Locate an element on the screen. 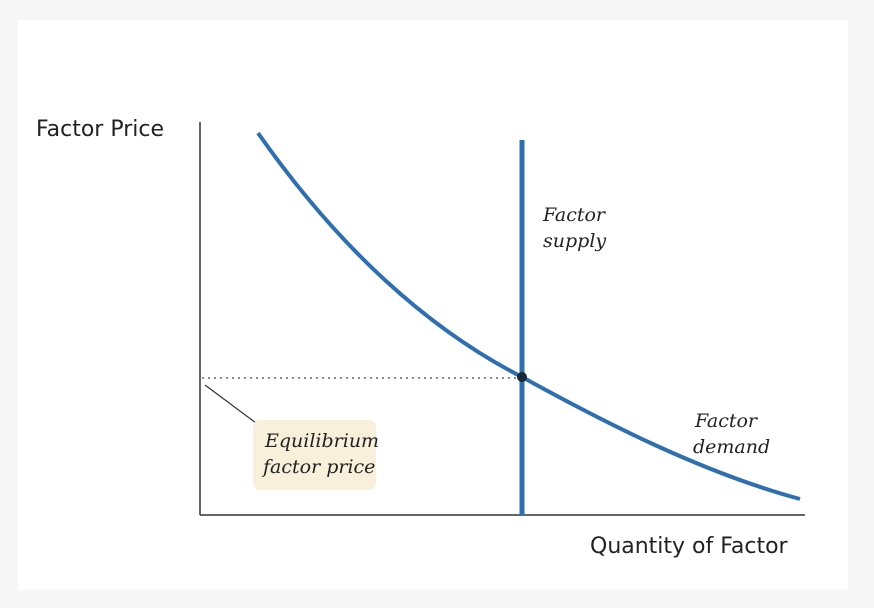 The height and width of the screenshot is (608, 874). annotation-box is located at coordinates (314, 455).